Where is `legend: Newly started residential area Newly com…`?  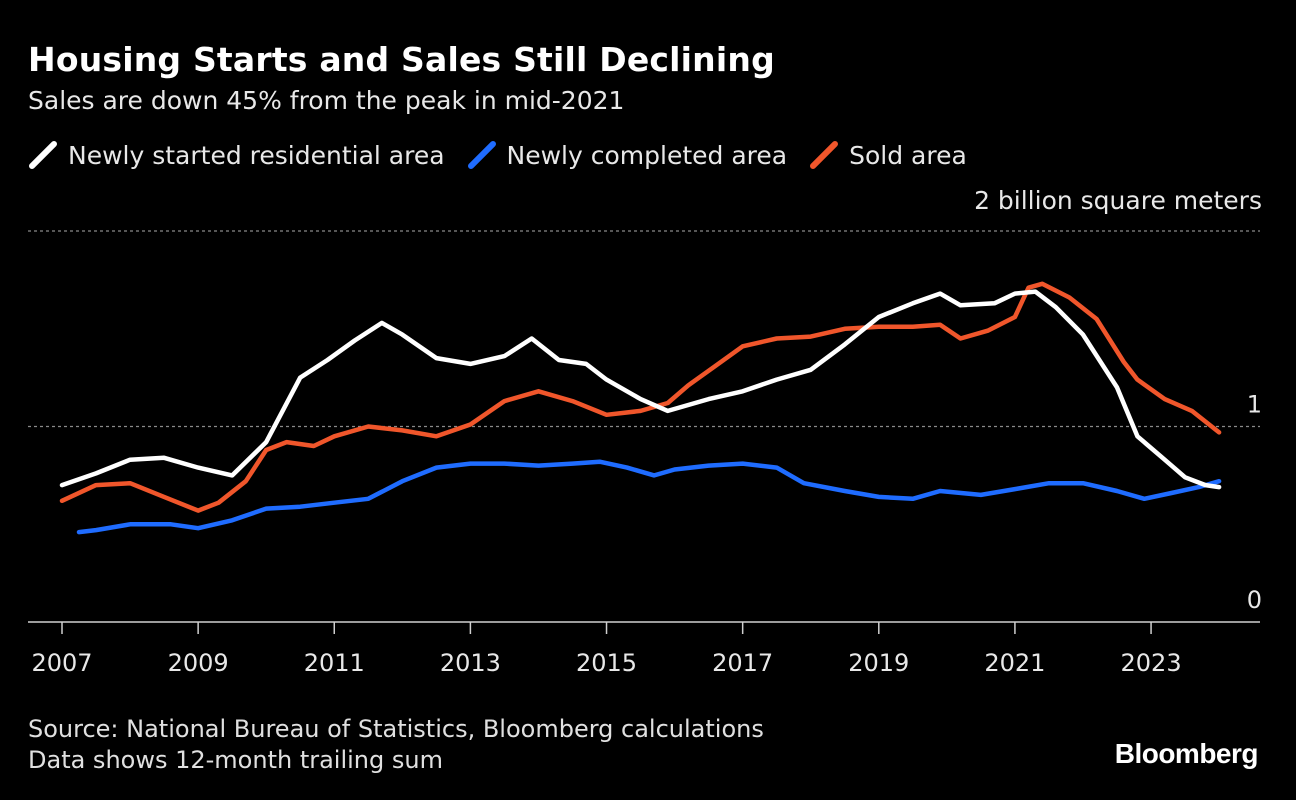
legend: Newly started residential area Newly com… is located at coordinates (508, 155).